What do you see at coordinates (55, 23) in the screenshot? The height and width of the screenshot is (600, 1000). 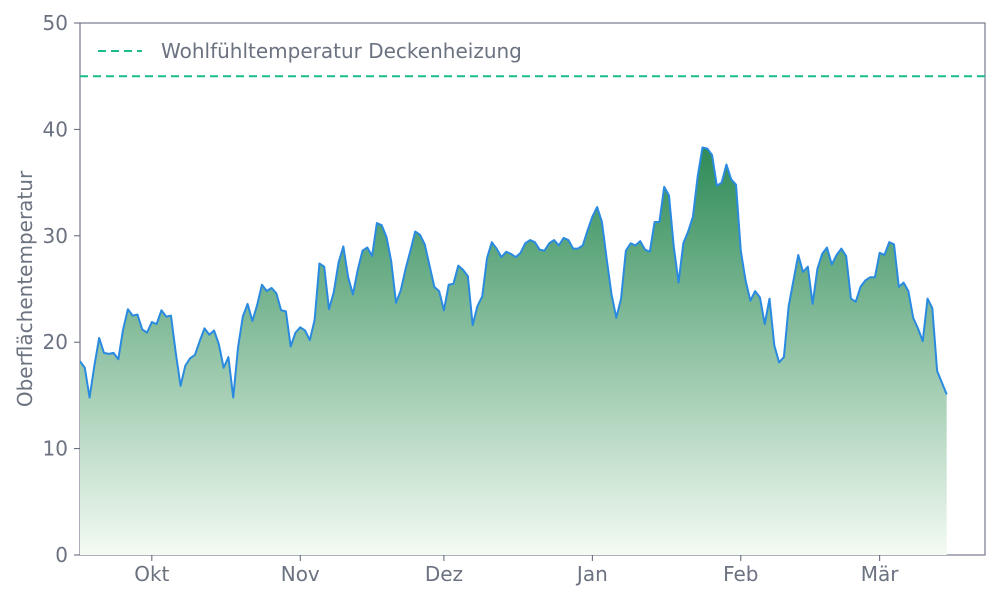 I see `y-tick-label: 50` at bounding box center [55, 23].